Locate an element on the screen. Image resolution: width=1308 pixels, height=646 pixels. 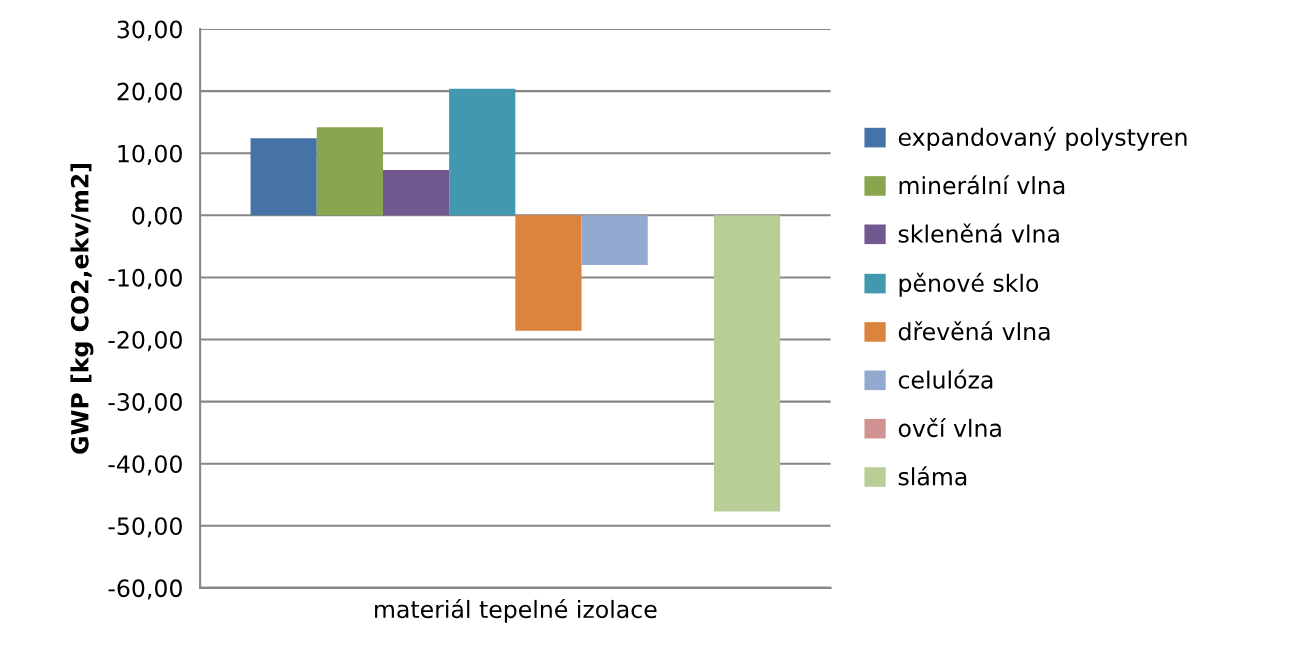
y-axis-title: GWP [kg CO2,ekv/m2] is located at coordinates (82, 309).